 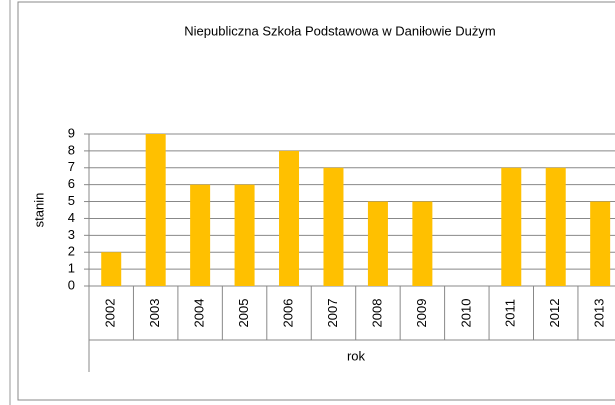 I want to click on y-tick-label: 0, so click(x=71, y=284).